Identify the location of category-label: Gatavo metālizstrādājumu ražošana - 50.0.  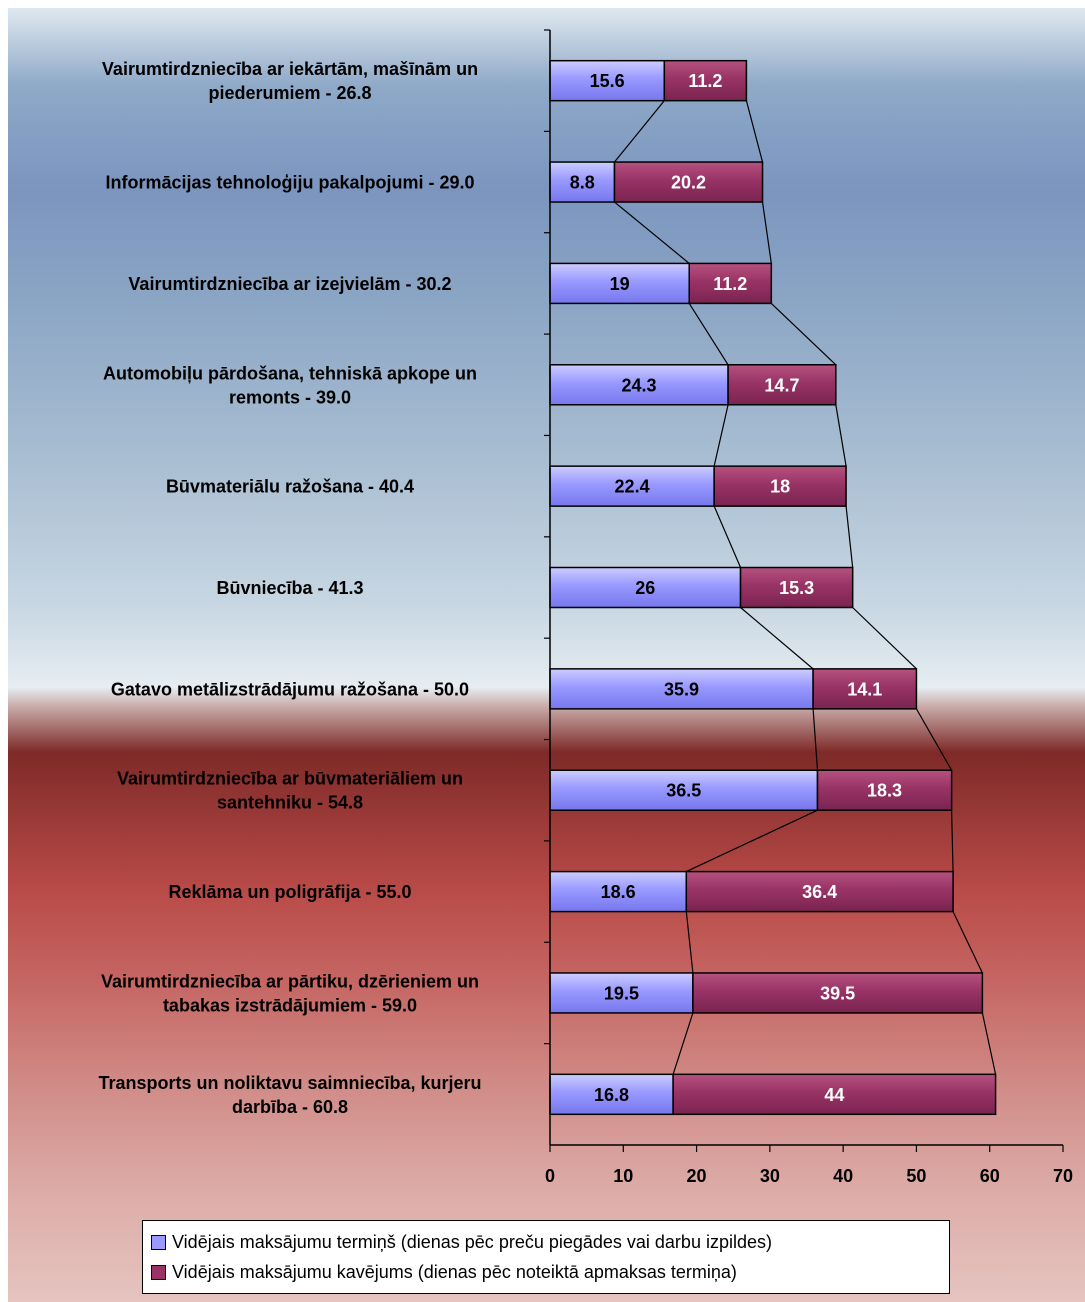
(290, 689).